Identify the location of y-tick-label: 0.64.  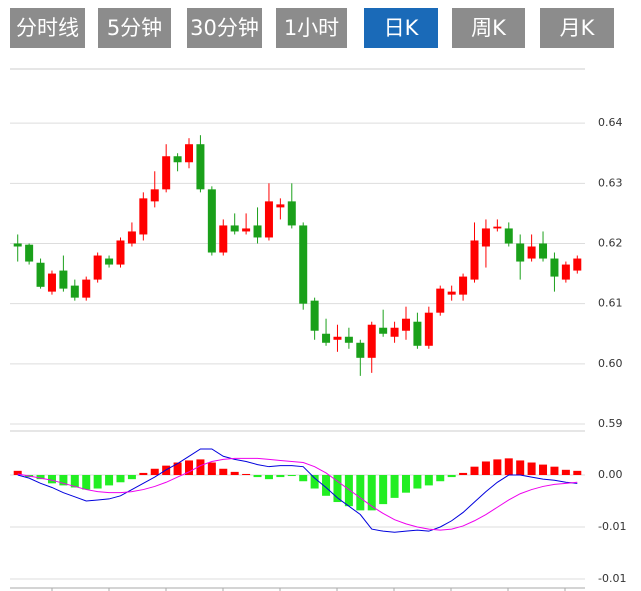
(610, 122).